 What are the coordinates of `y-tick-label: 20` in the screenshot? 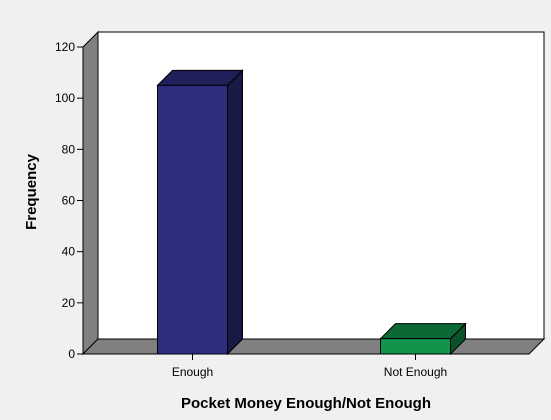 It's located at (69, 303).